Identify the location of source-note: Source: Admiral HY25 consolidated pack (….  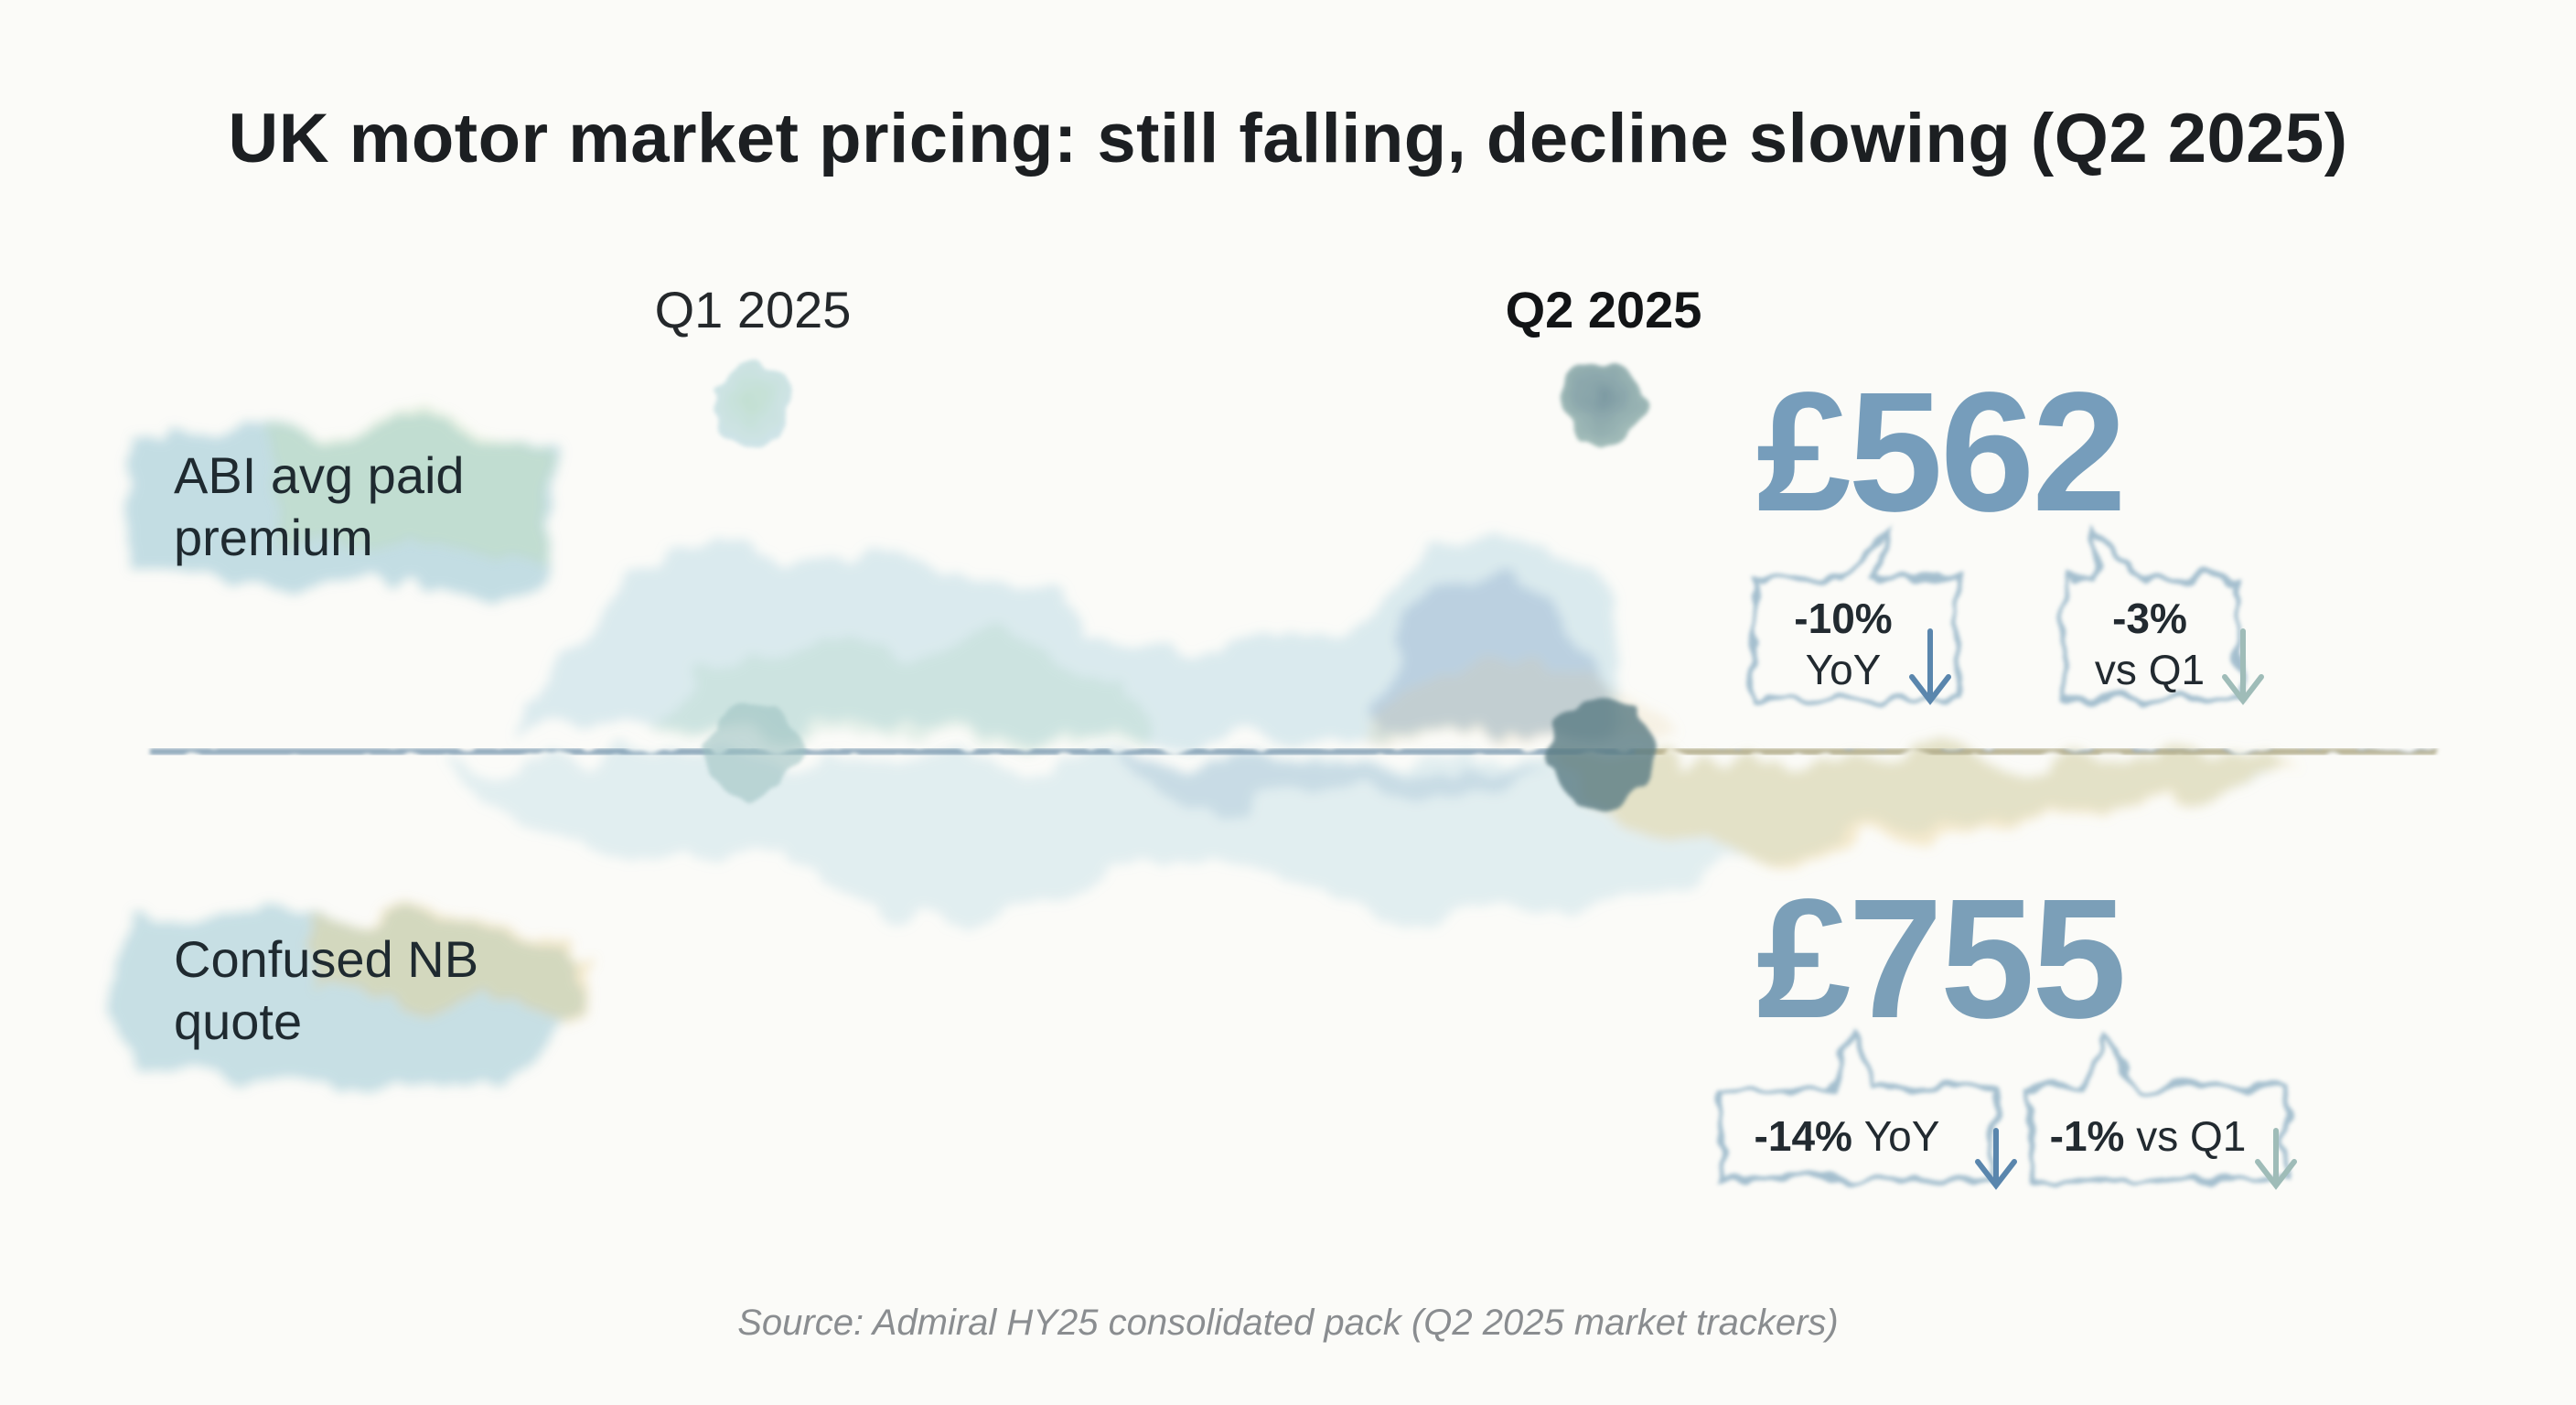
(1288, 1323).